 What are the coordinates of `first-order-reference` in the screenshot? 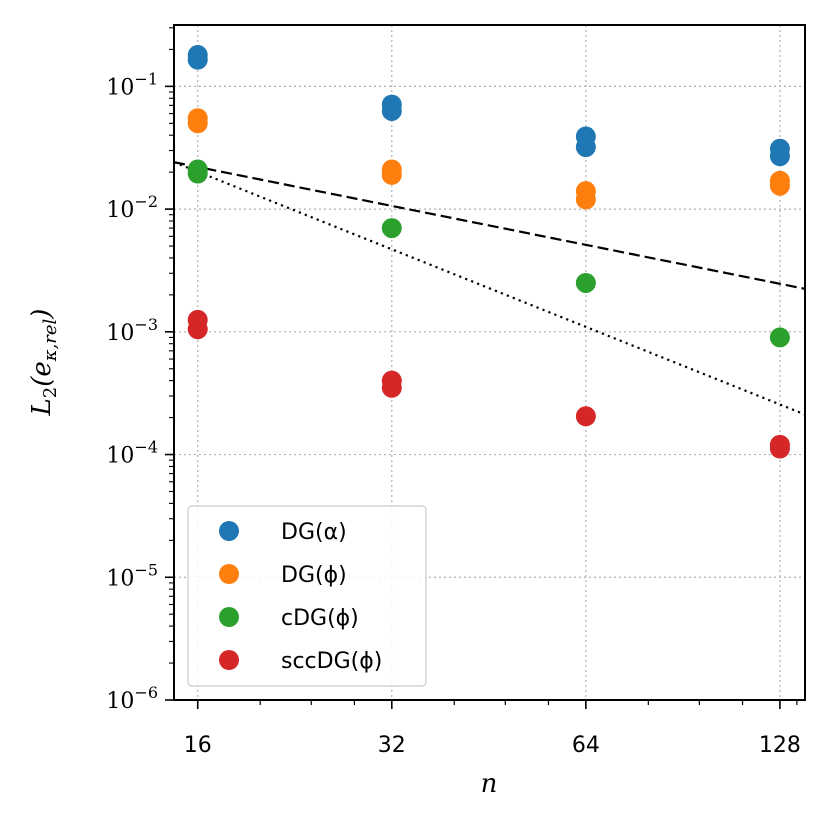 It's located at (489, 225).